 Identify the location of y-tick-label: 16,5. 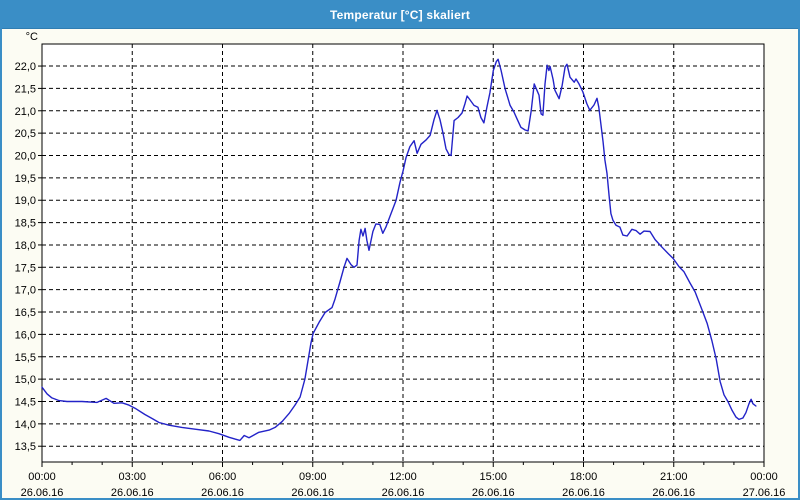
(25, 313).